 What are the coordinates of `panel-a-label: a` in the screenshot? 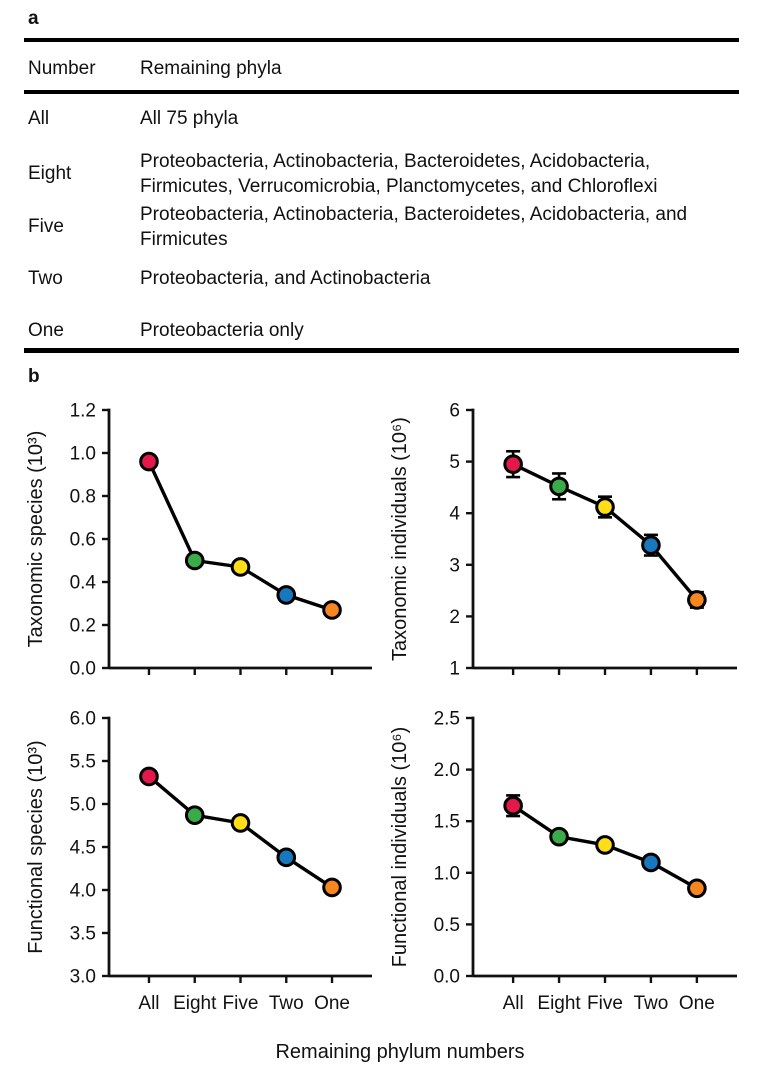 It's located at (33, 18).